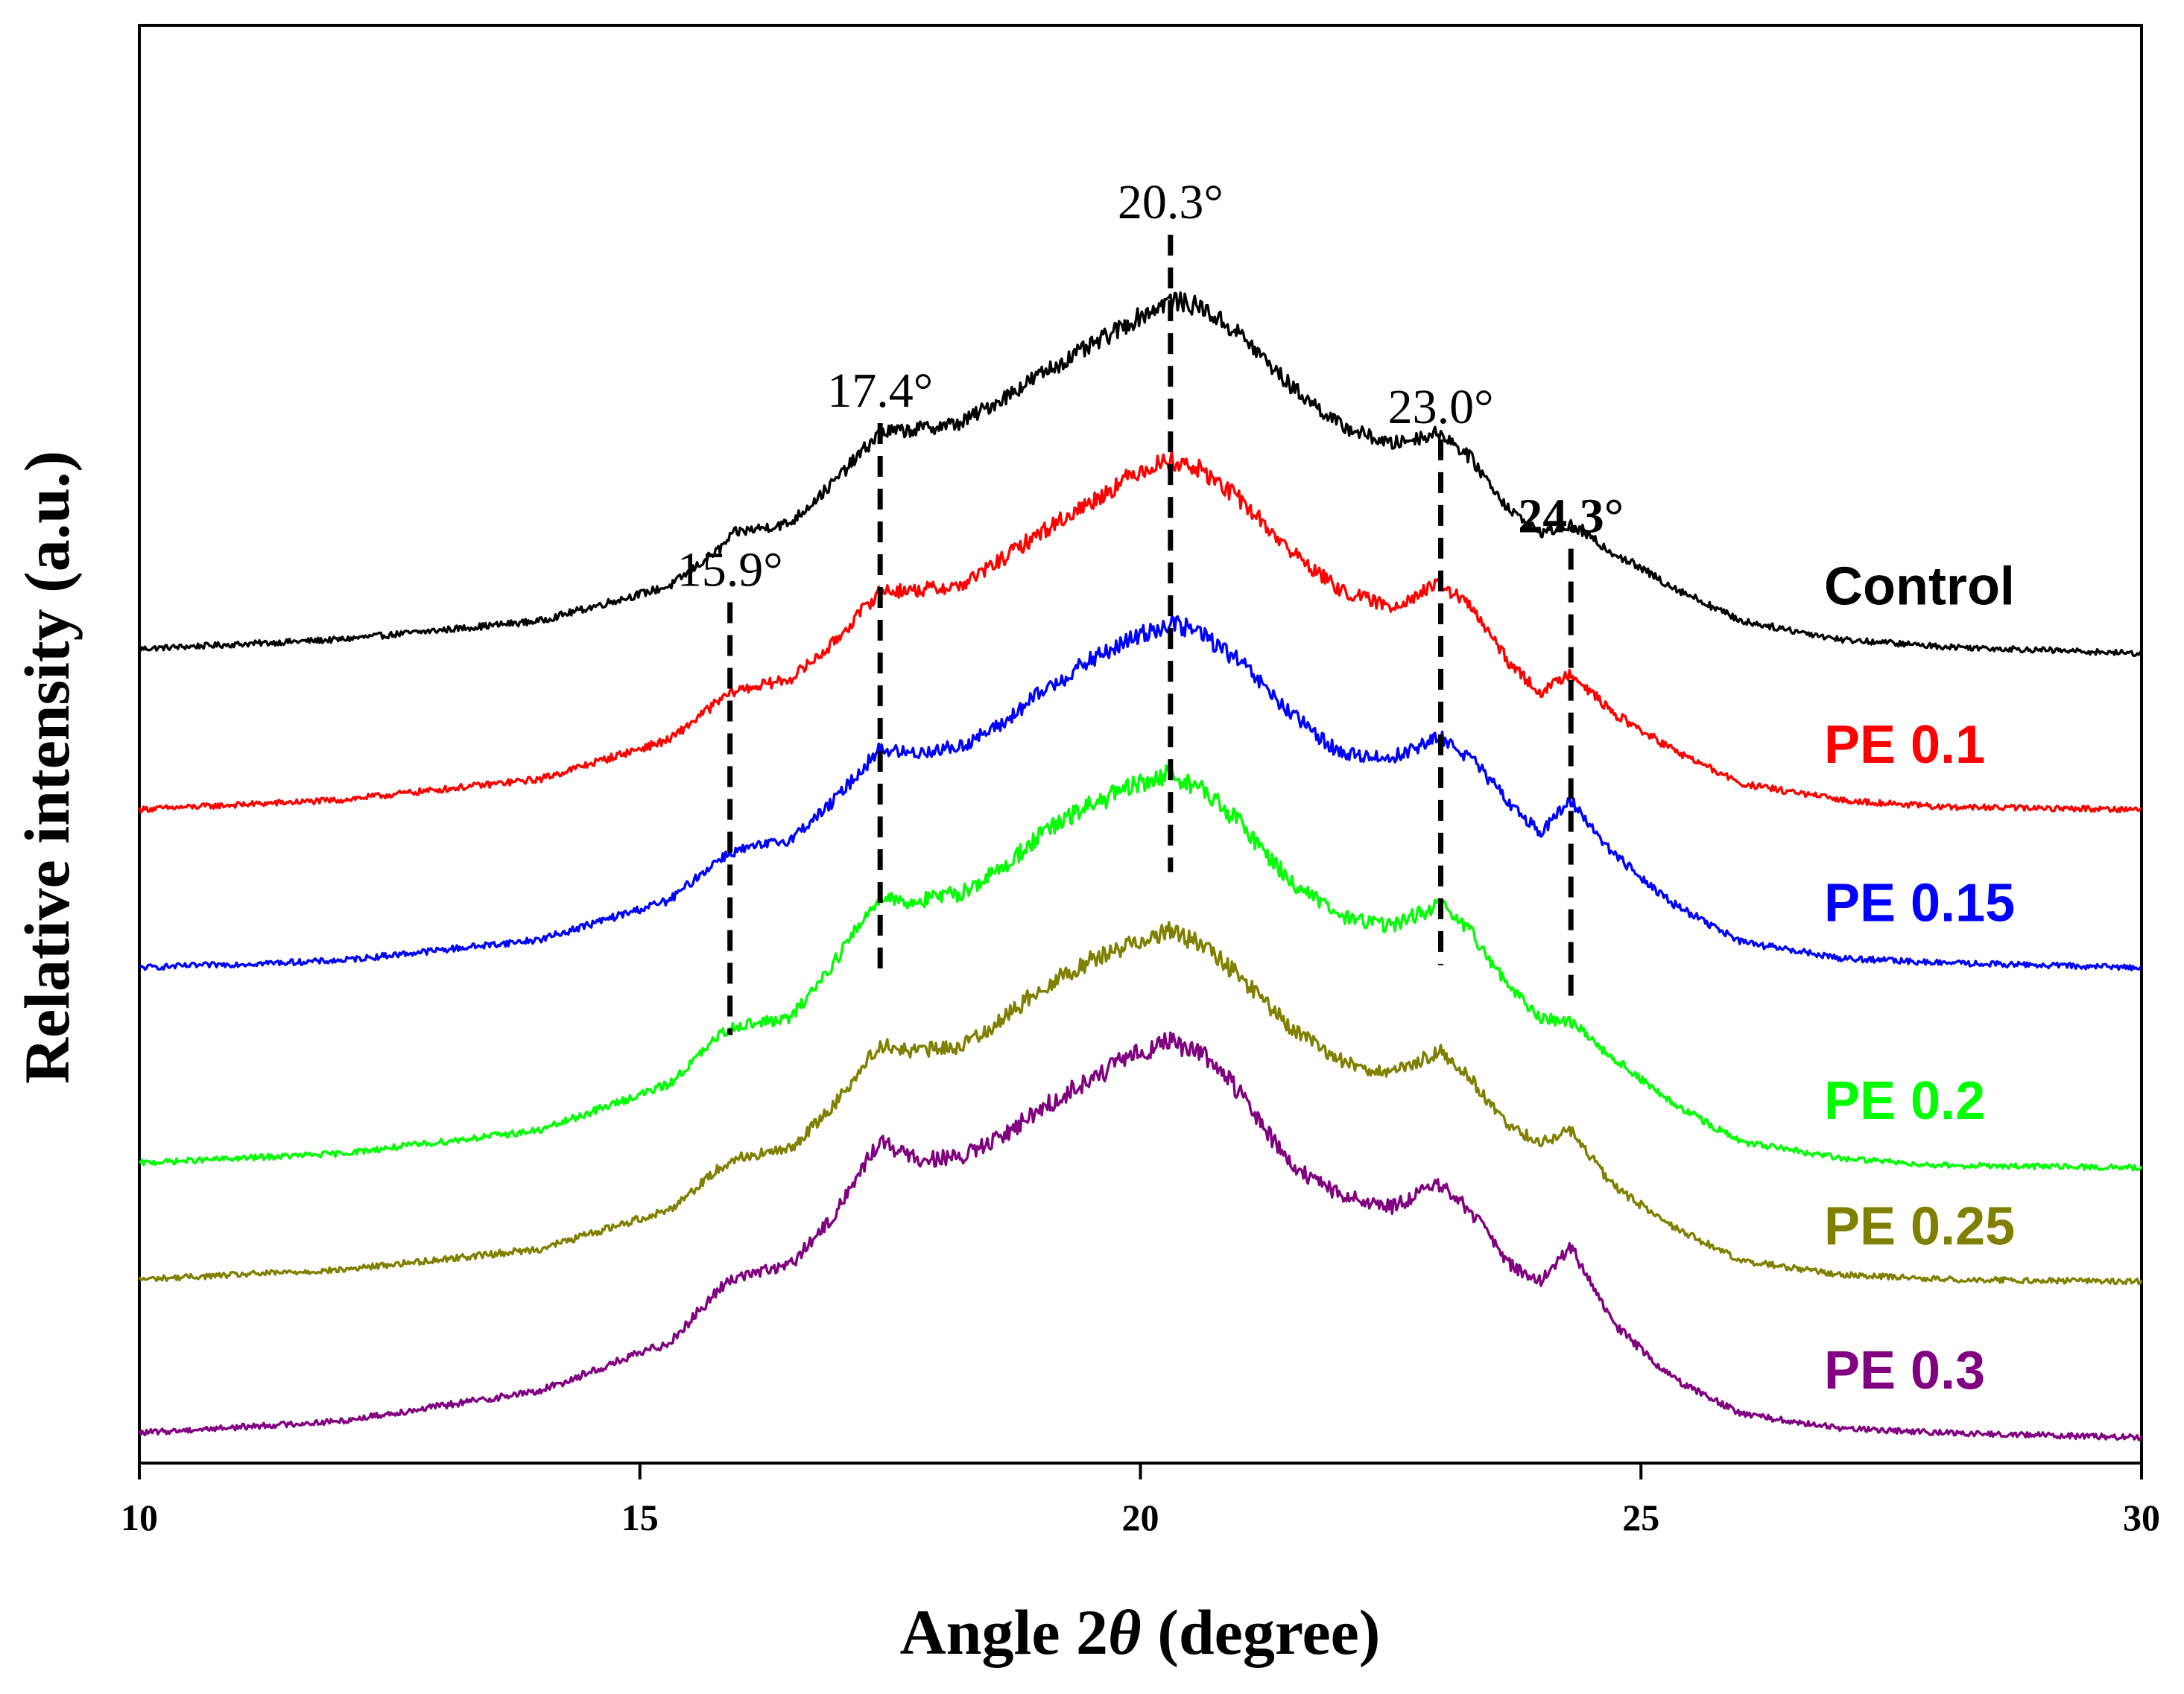  I want to click on peak-label-24-3: 24.3°, so click(1571, 516).